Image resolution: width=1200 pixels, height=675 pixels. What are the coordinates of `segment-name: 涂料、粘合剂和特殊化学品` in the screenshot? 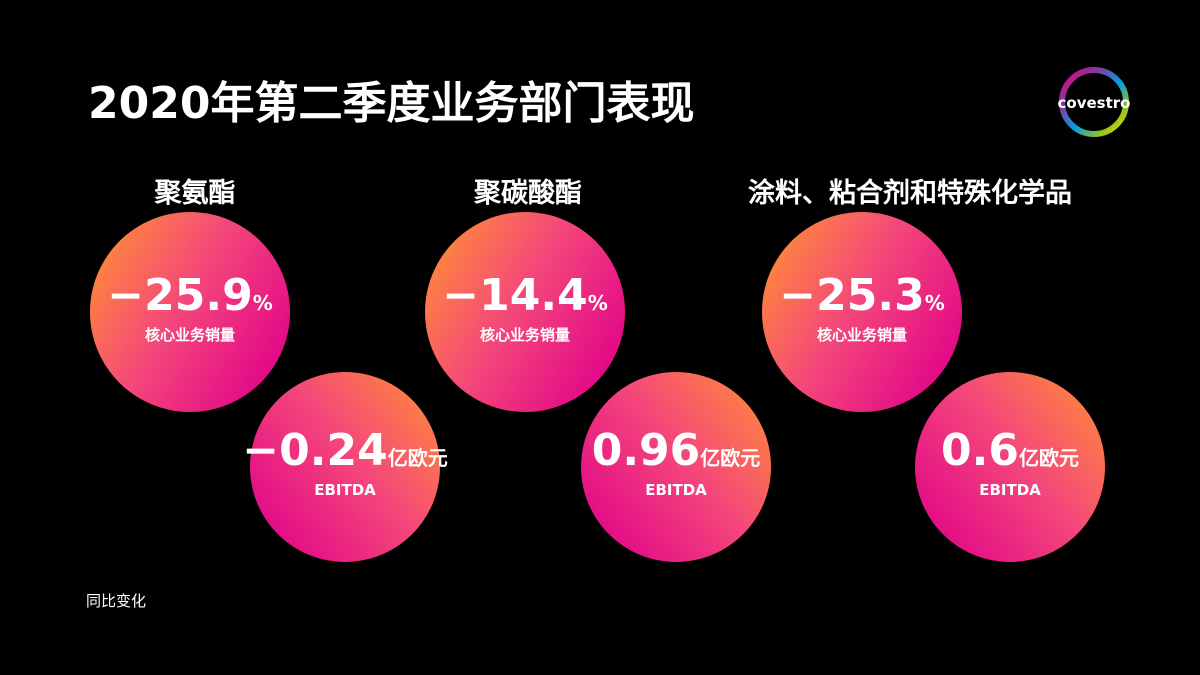 It's located at (910, 193).